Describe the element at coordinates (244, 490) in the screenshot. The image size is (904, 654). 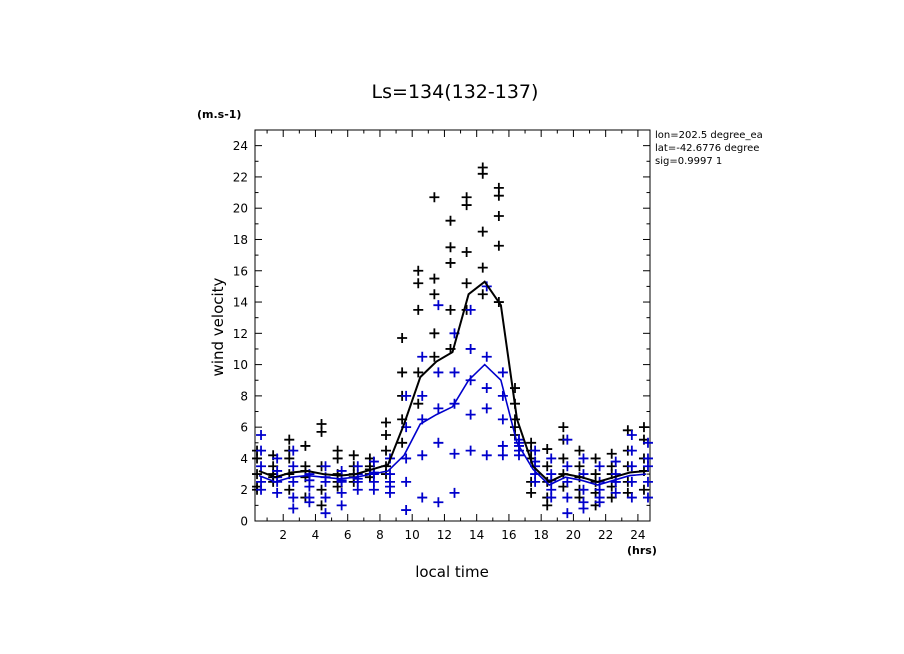
I see `y-tick-label: 2` at that location.